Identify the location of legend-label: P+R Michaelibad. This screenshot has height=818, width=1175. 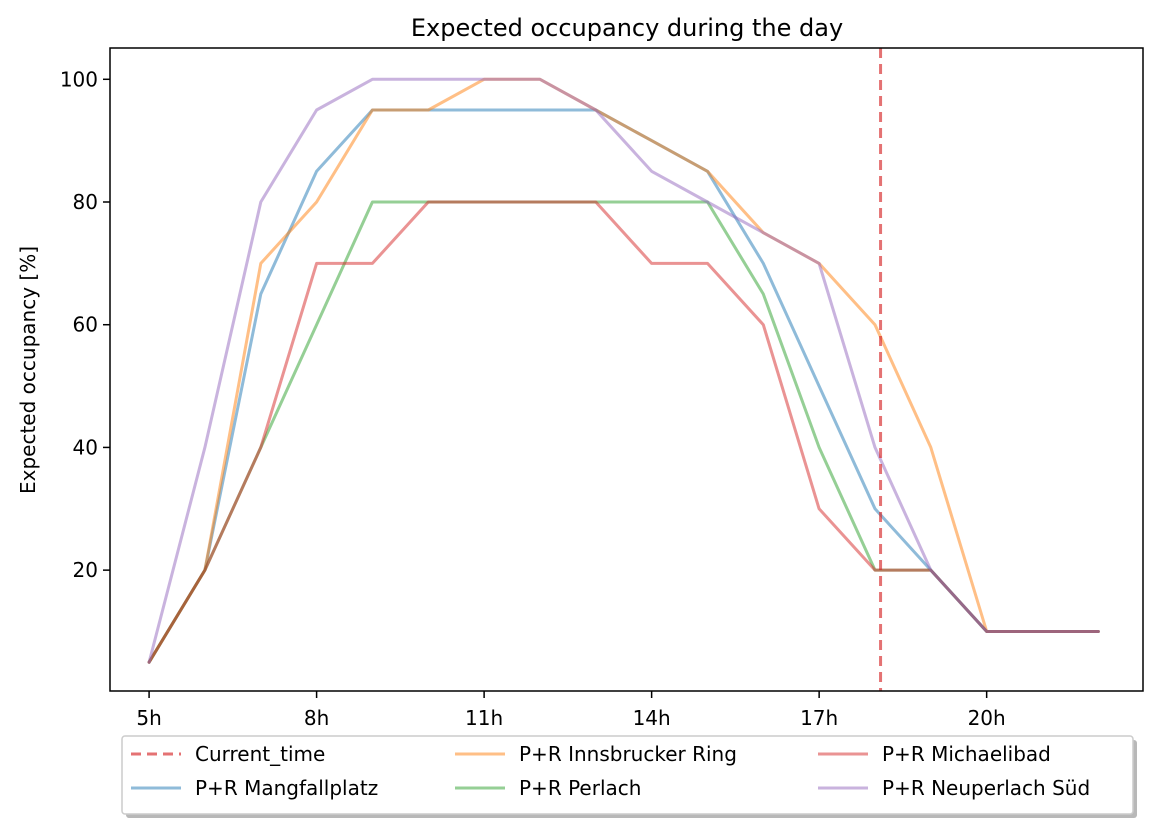
(966, 754).